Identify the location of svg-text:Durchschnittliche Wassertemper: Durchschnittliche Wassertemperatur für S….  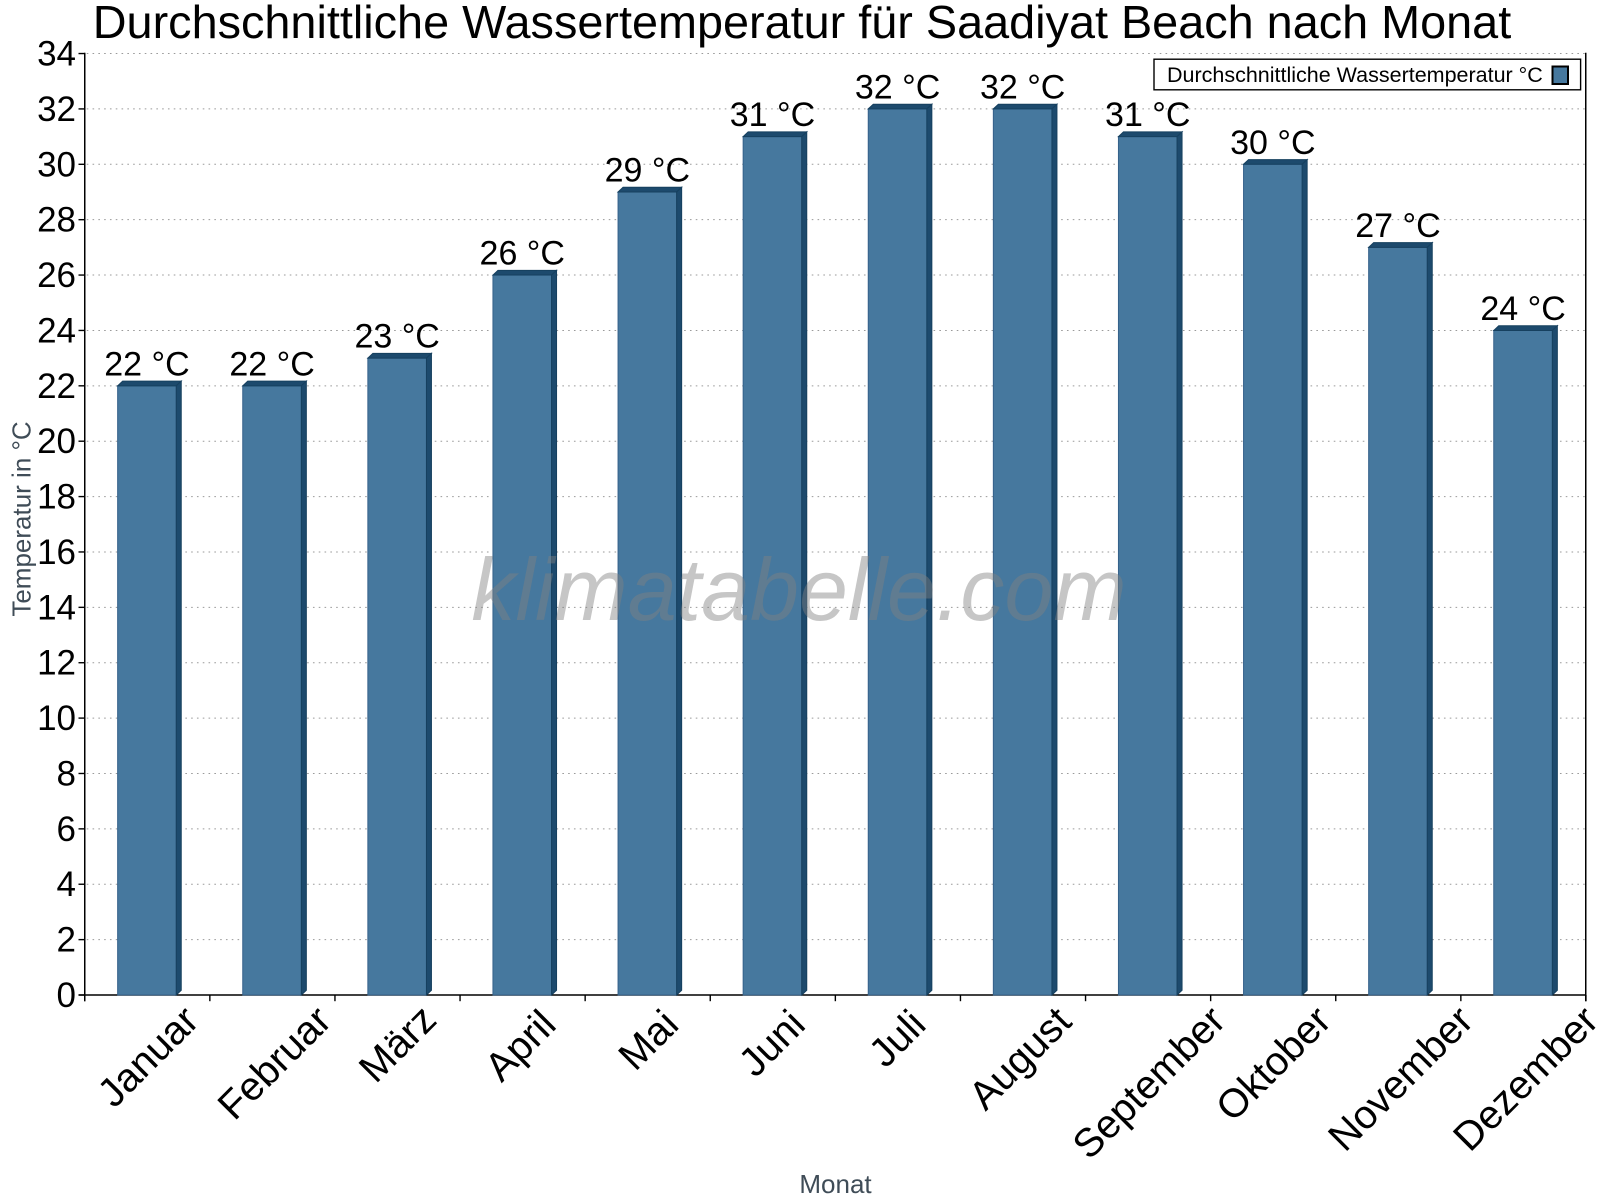
(802, 24).